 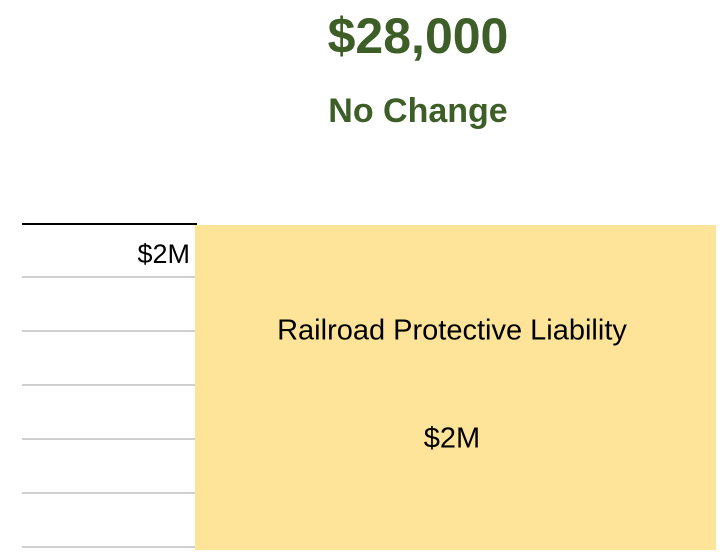 I want to click on premium-change: No Change, so click(x=417, y=111).